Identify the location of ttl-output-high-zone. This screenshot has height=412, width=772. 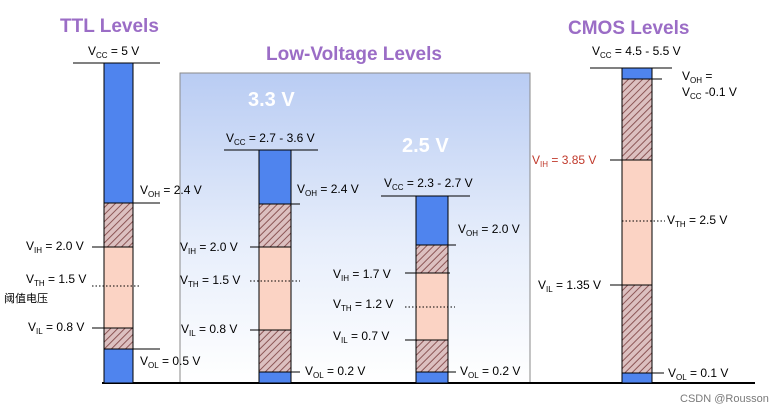
(118, 133).